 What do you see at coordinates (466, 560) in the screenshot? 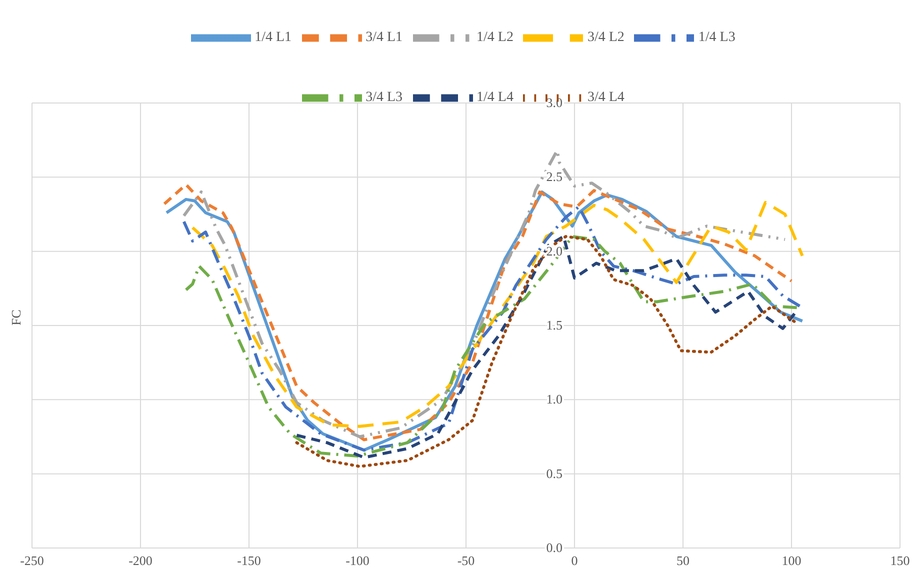
I see `x-tick-label: -50` at bounding box center [466, 560].